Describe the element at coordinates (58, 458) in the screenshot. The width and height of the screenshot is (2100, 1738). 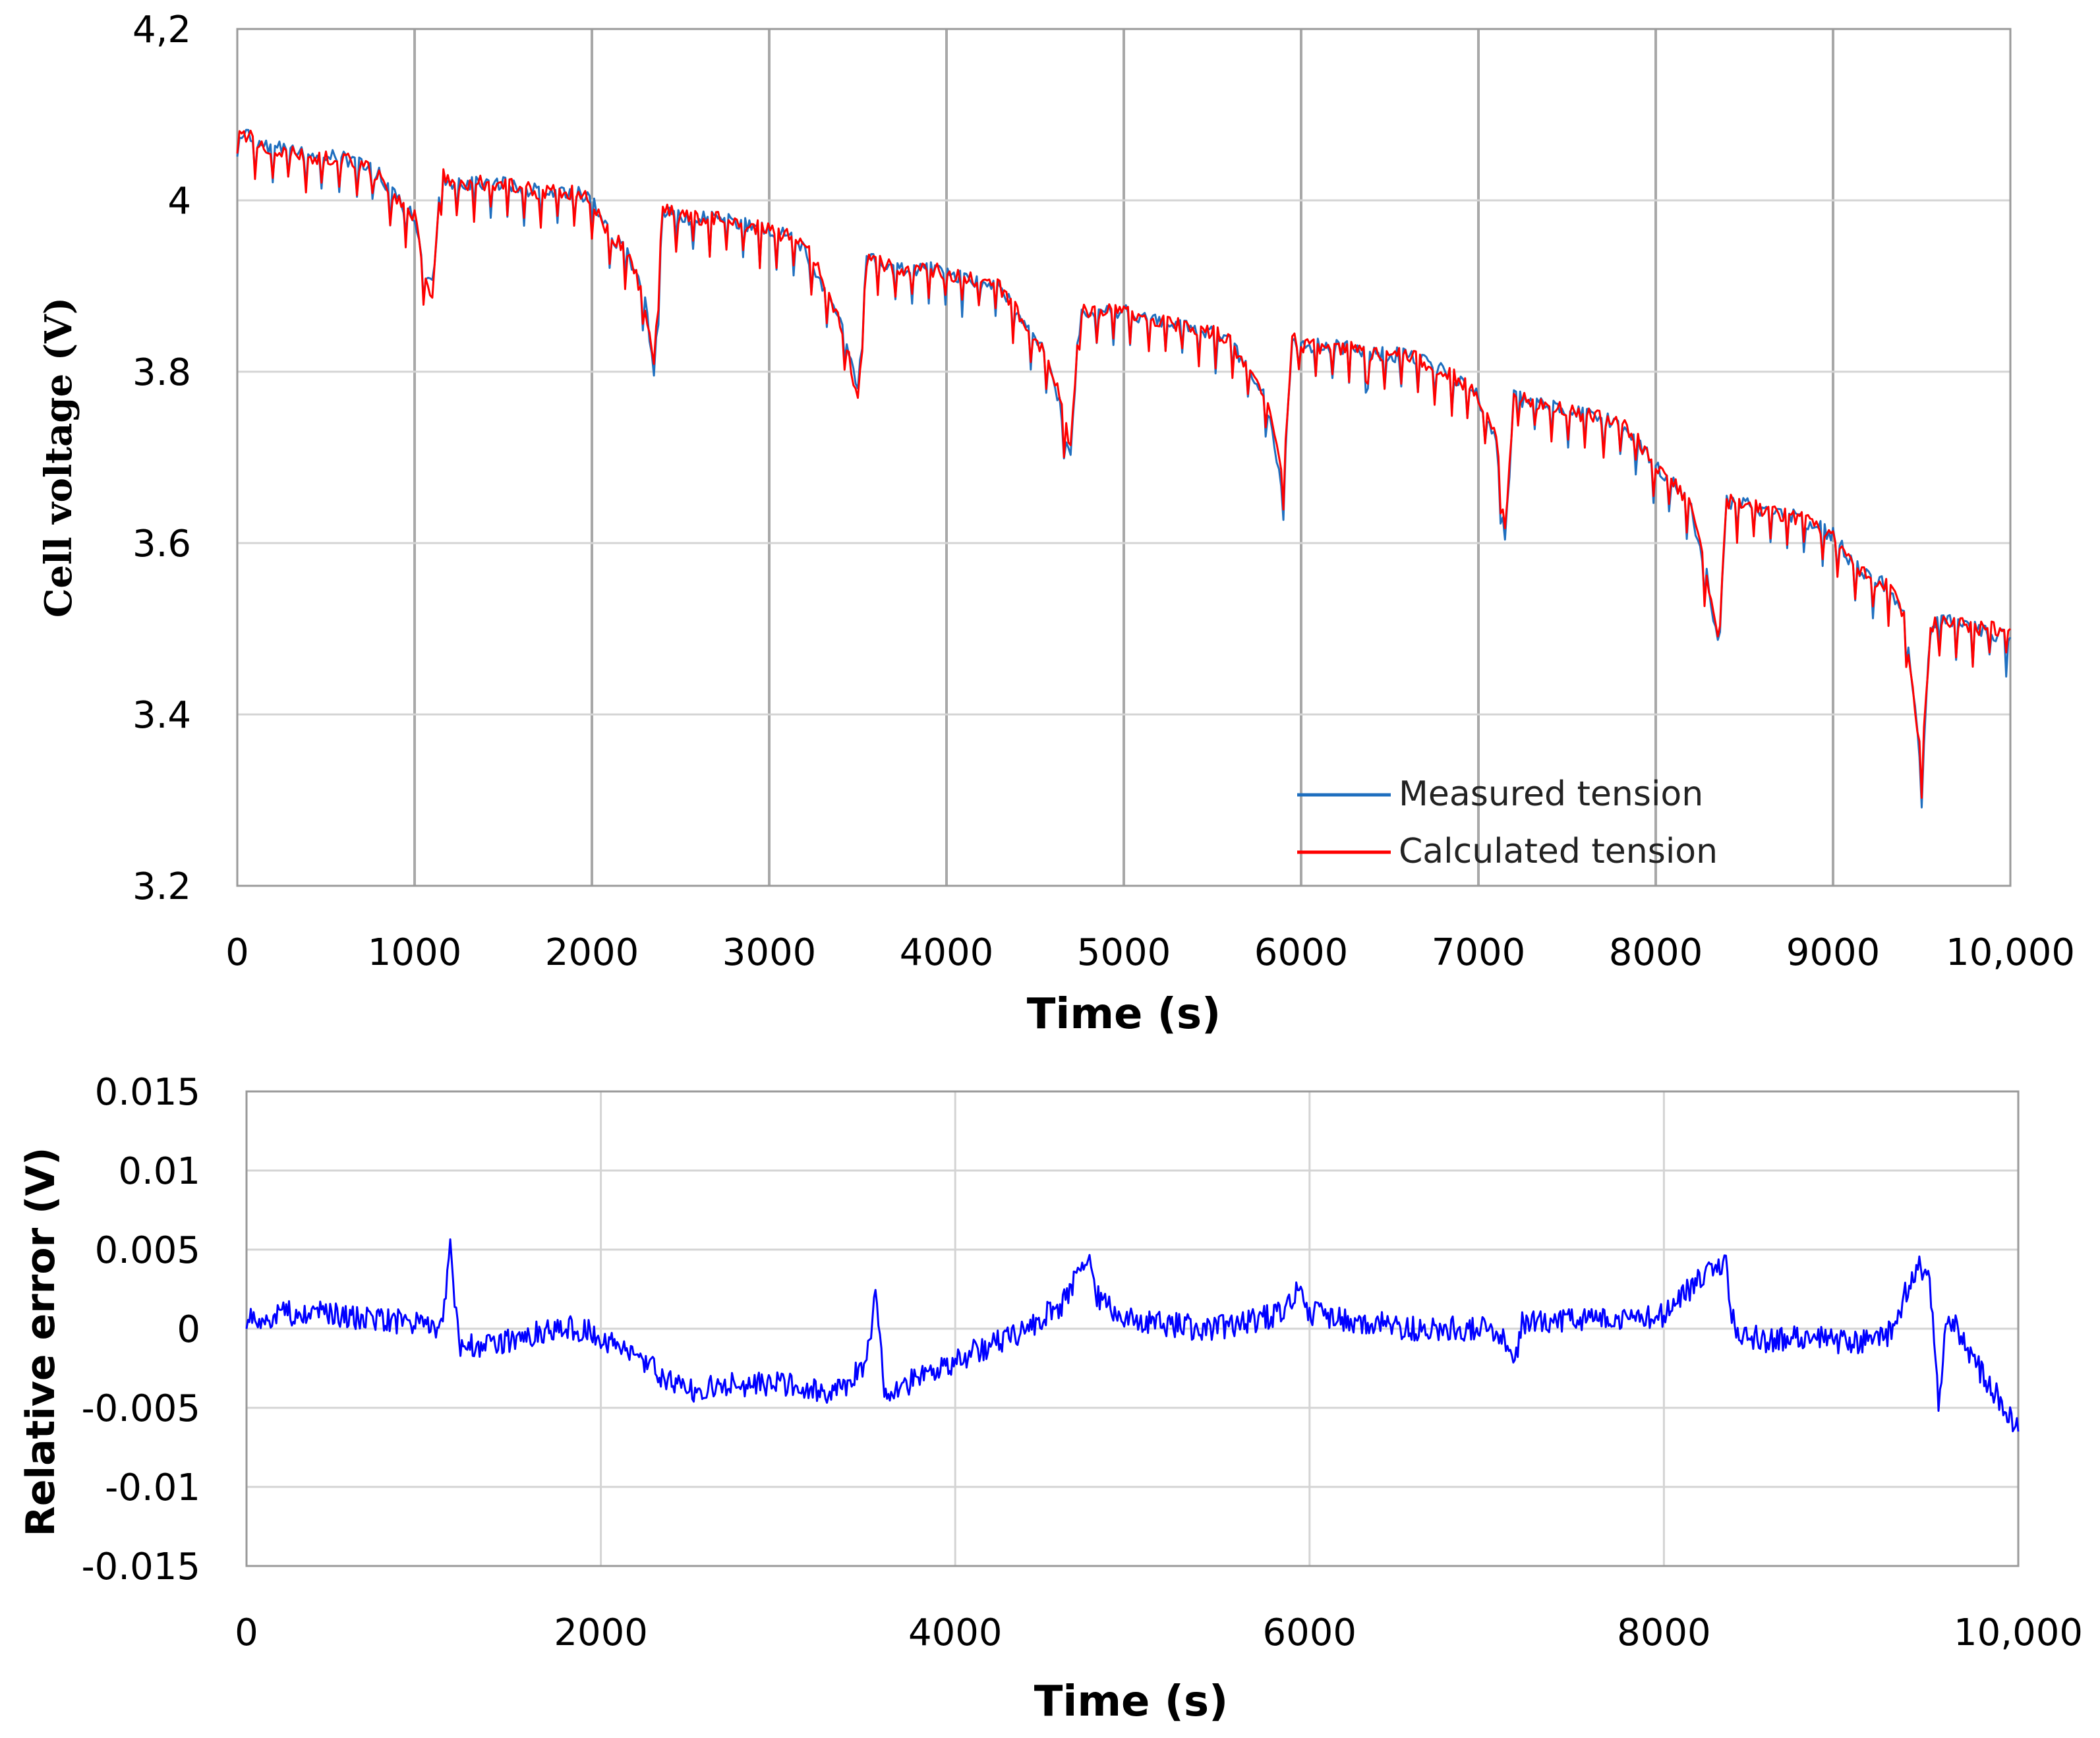
I see `voltage-chart-y-axis-title: Cell voltage (V)` at that location.